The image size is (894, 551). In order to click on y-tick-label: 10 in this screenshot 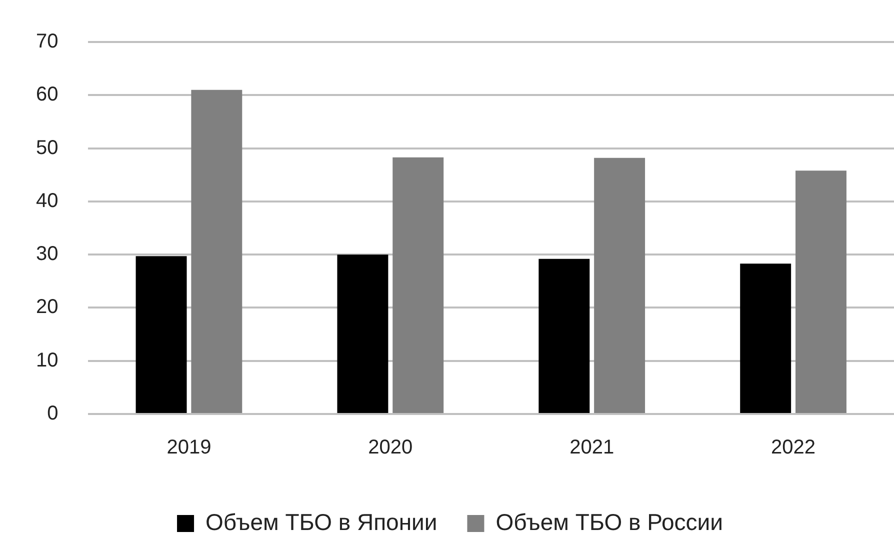, I will do `click(47, 360)`.